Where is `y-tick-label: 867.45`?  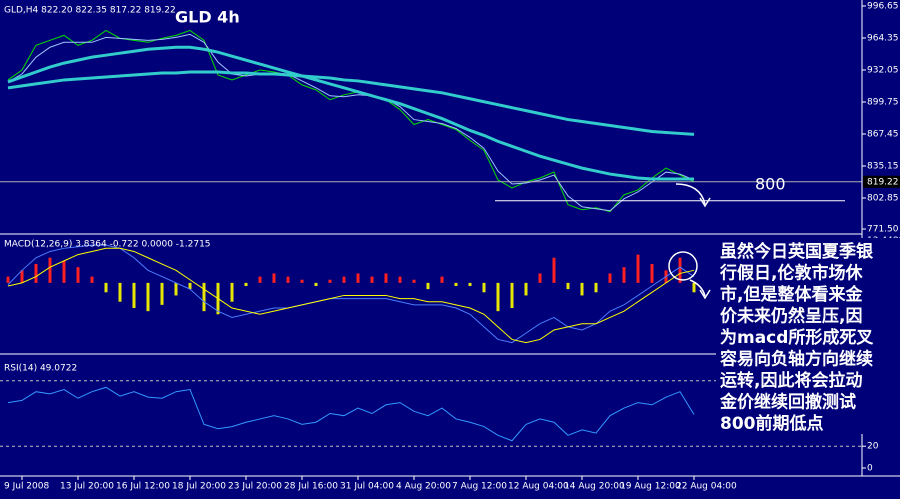 y-tick-label: 867.45 is located at coordinates (883, 134).